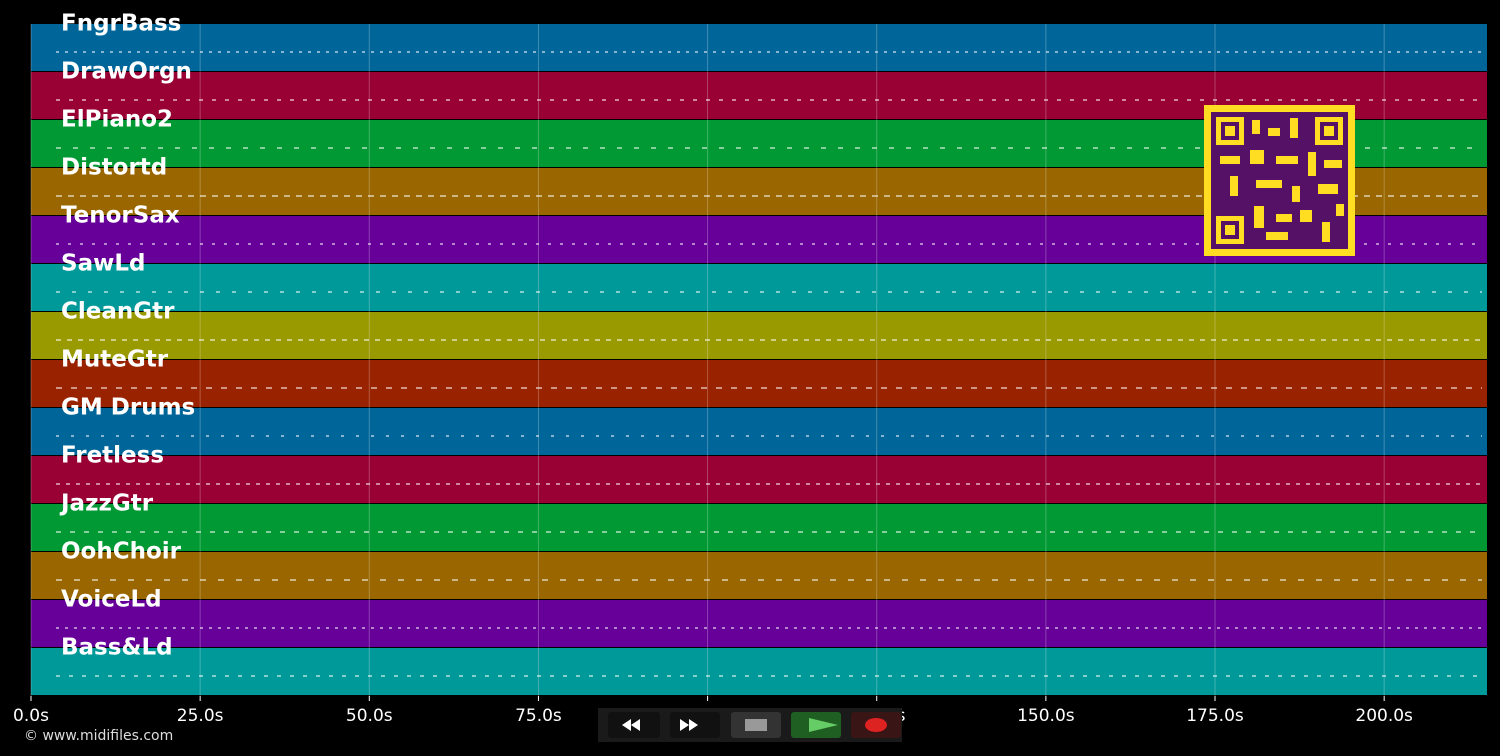 The width and height of the screenshot is (1500, 756). Describe the element at coordinates (538, 716) in the screenshot. I see `tick-label: 75.0s` at that location.